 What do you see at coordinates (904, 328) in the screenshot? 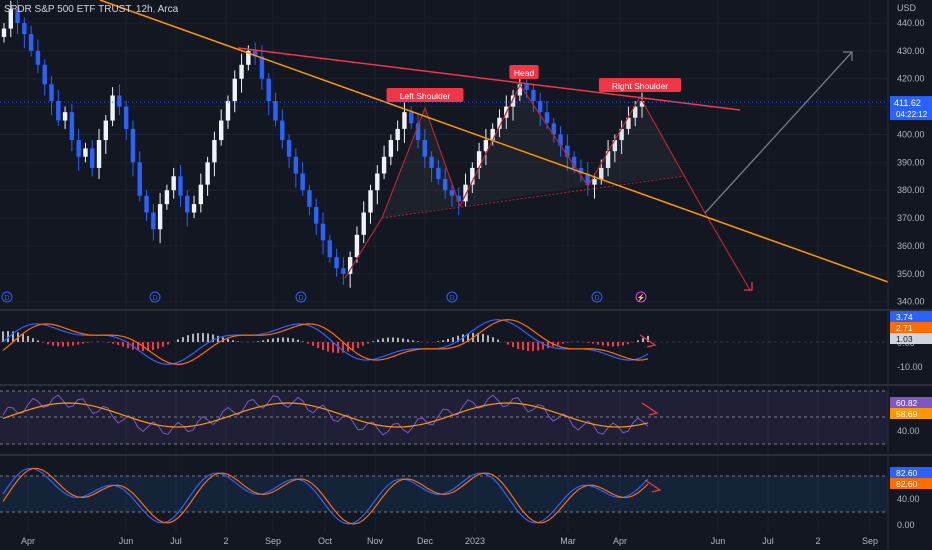
I see `macd-value: 2.71` at bounding box center [904, 328].